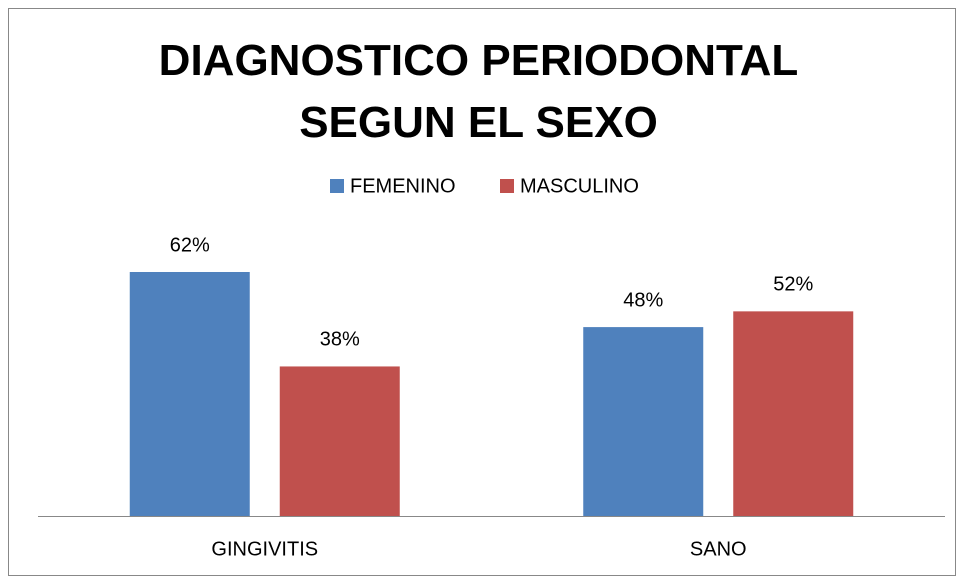 This screenshot has height=577, width=957. What do you see at coordinates (793, 285) in the screenshot?
I see `data-label: 52%` at bounding box center [793, 285].